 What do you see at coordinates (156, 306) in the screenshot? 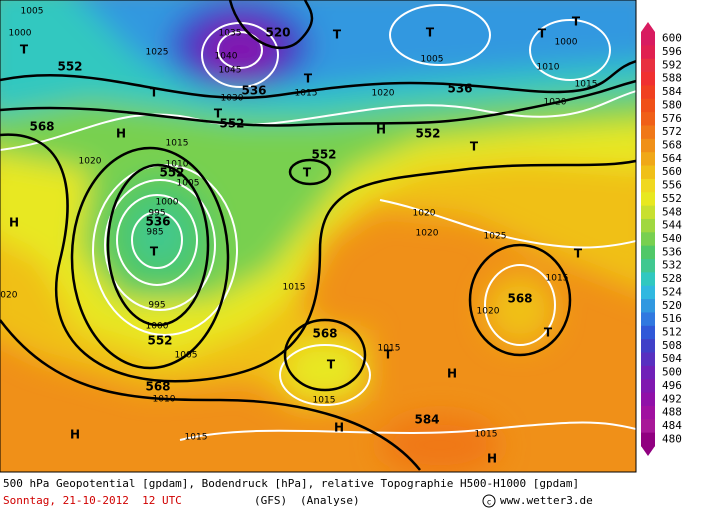
I see `pressure-label: 995` at bounding box center [156, 306].